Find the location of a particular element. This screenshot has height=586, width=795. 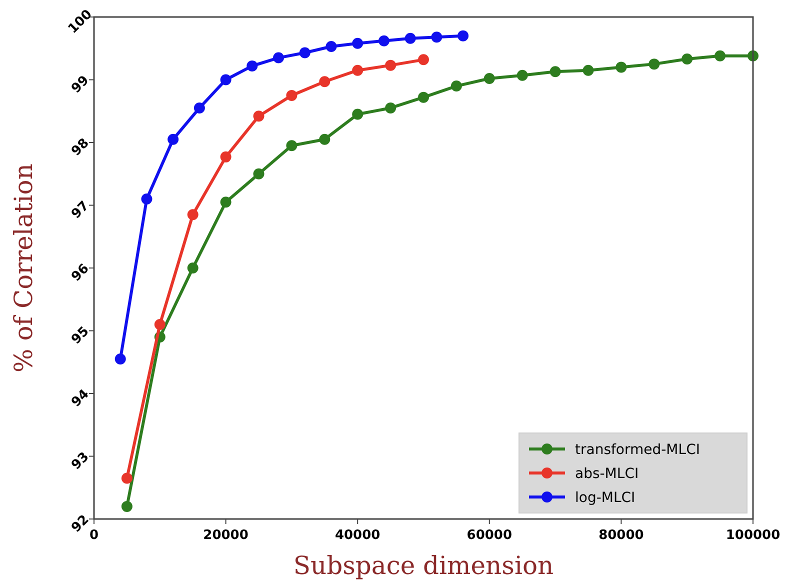

x-tick-label: 80000 is located at coordinates (621, 535).